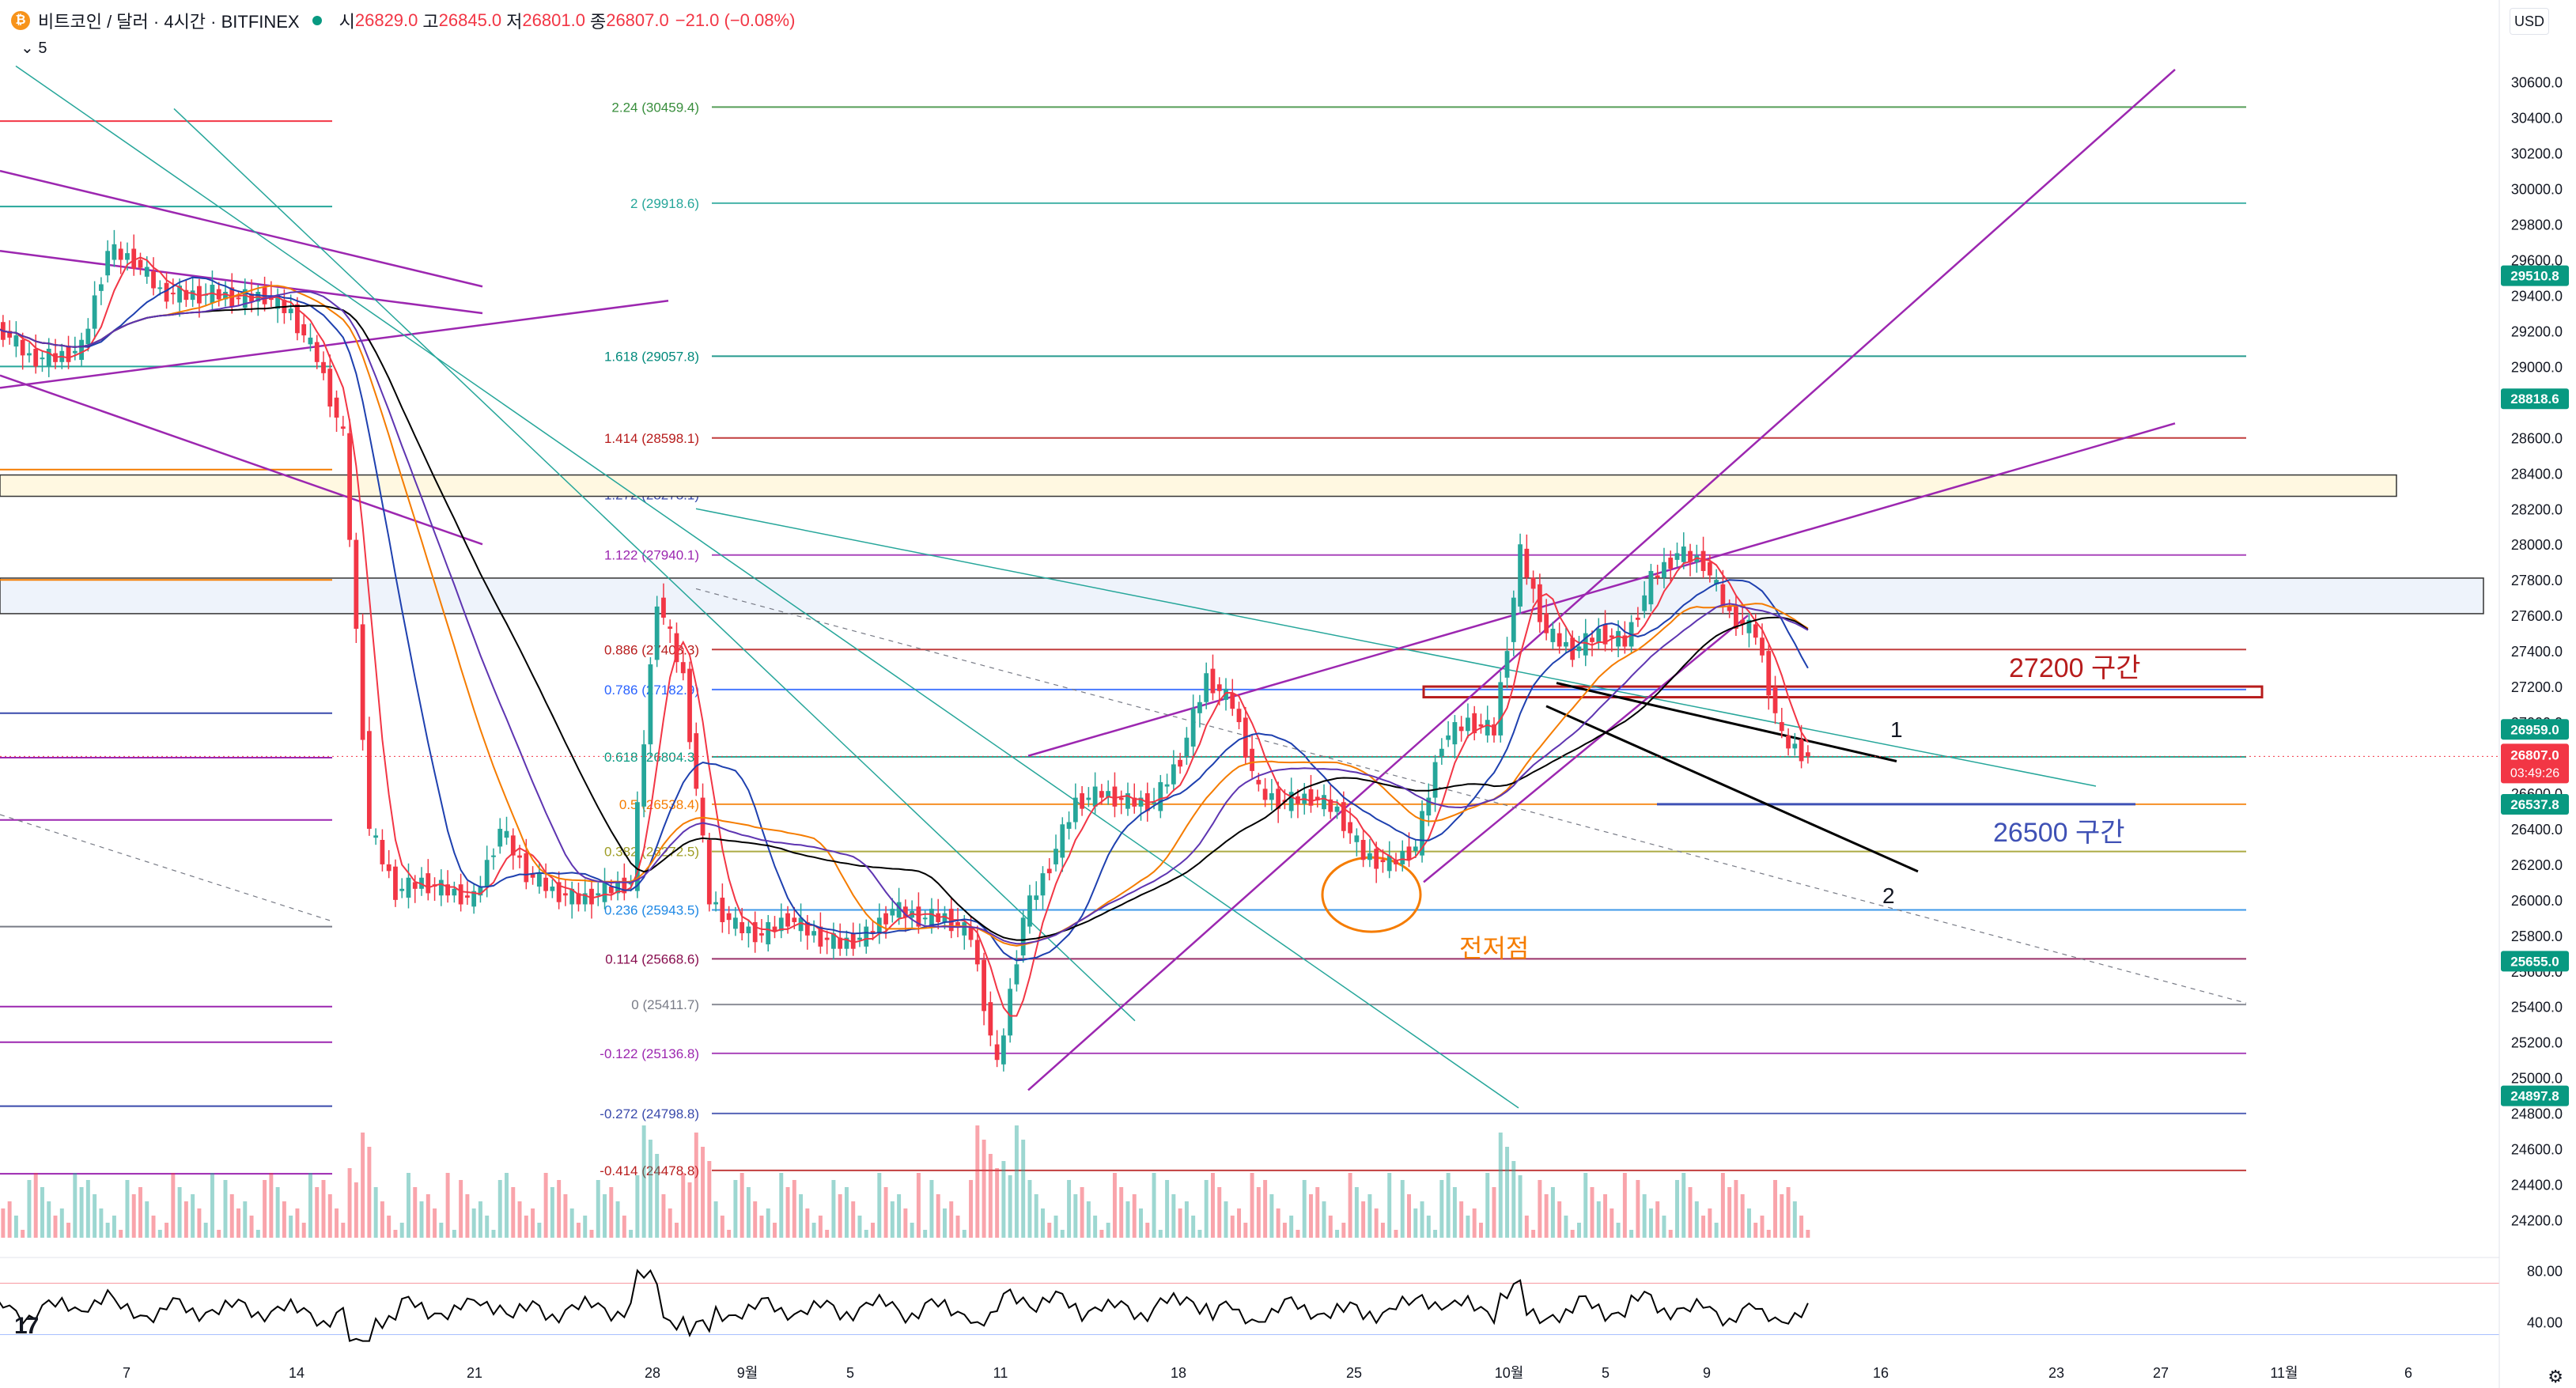 The height and width of the screenshot is (1388, 2576). Describe the element at coordinates (2534, 962) in the screenshot. I see `price-badge-label: 25655.0` at that location.